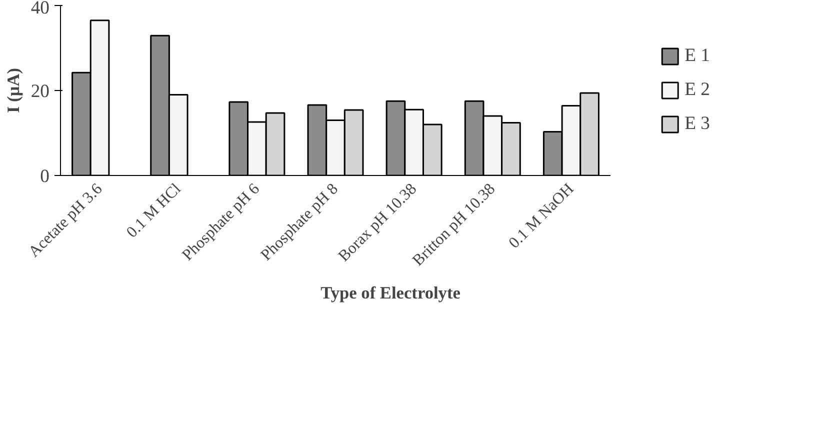 The width and height of the screenshot is (813, 428). What do you see at coordinates (13, 91) in the screenshot?
I see `y-axis-title: I (µA)` at bounding box center [13, 91].